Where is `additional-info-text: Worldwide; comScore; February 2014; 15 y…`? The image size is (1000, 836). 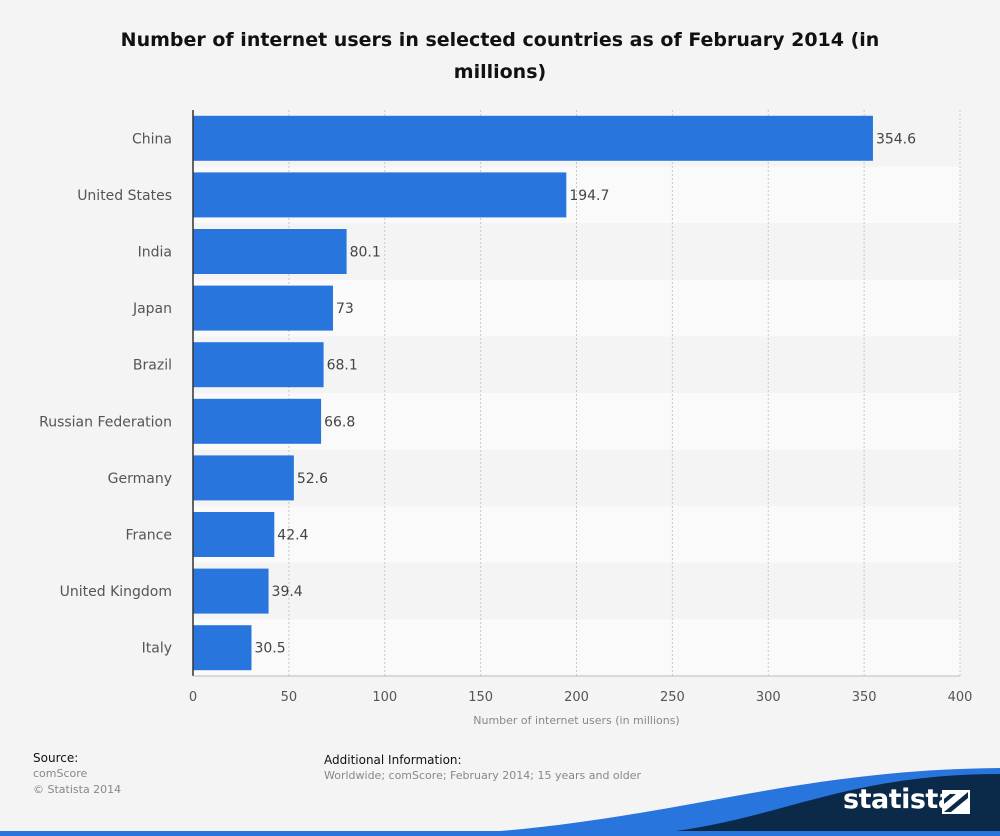 additional-info-text: Worldwide; comScore; February 2014; 15 y… is located at coordinates (482, 775).